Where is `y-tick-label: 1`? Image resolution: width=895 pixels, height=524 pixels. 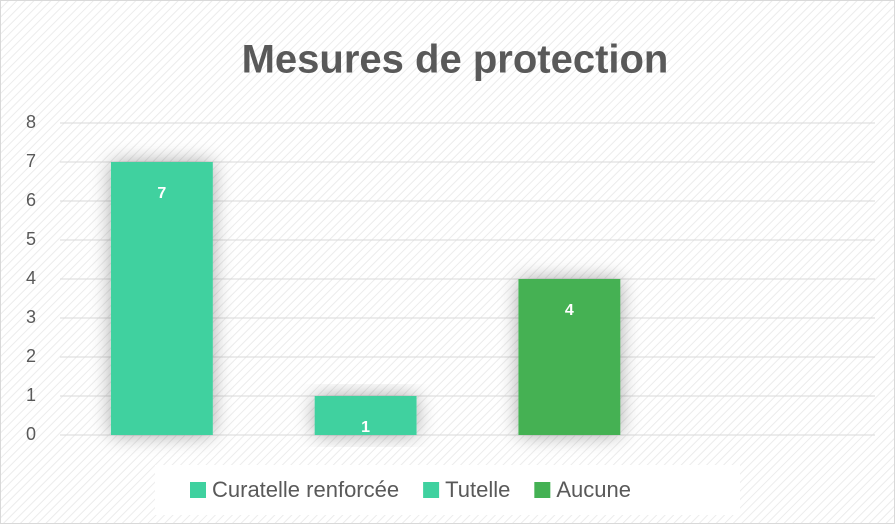
y-tick-label: 1 is located at coordinates (31, 395).